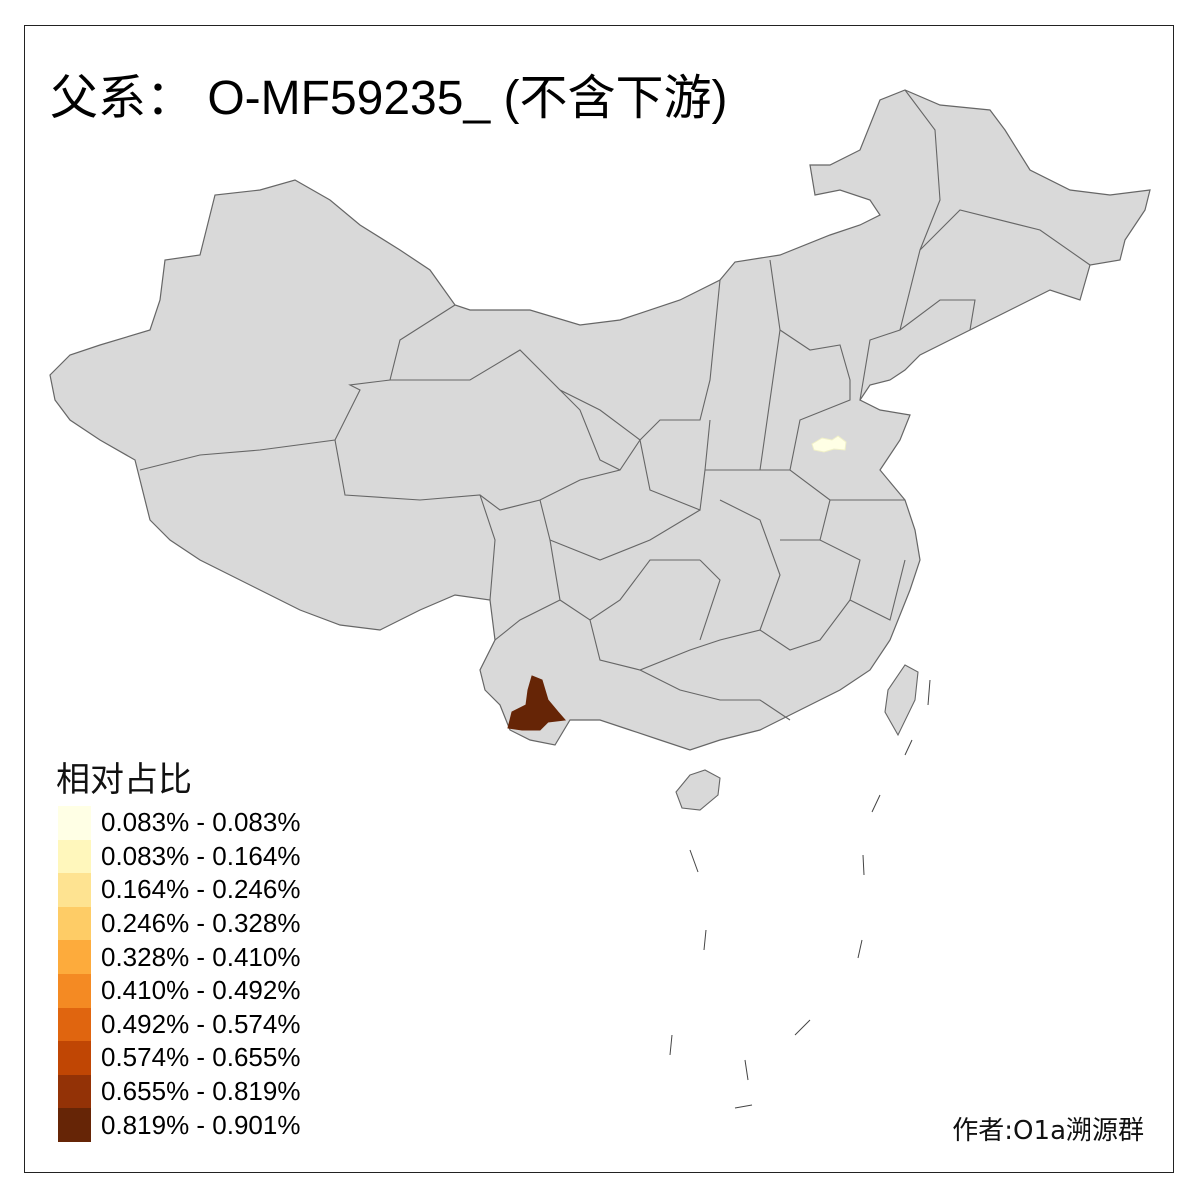  I want to click on legend-item: 0.328% - 0.410%, so click(179, 957).